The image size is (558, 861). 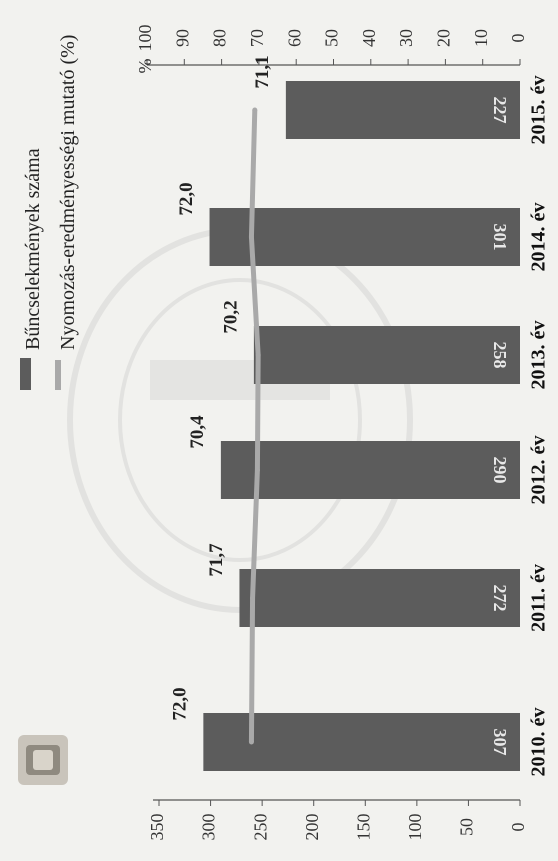 I want to click on left-axis-tick-label: 0, so click(x=518, y=827).